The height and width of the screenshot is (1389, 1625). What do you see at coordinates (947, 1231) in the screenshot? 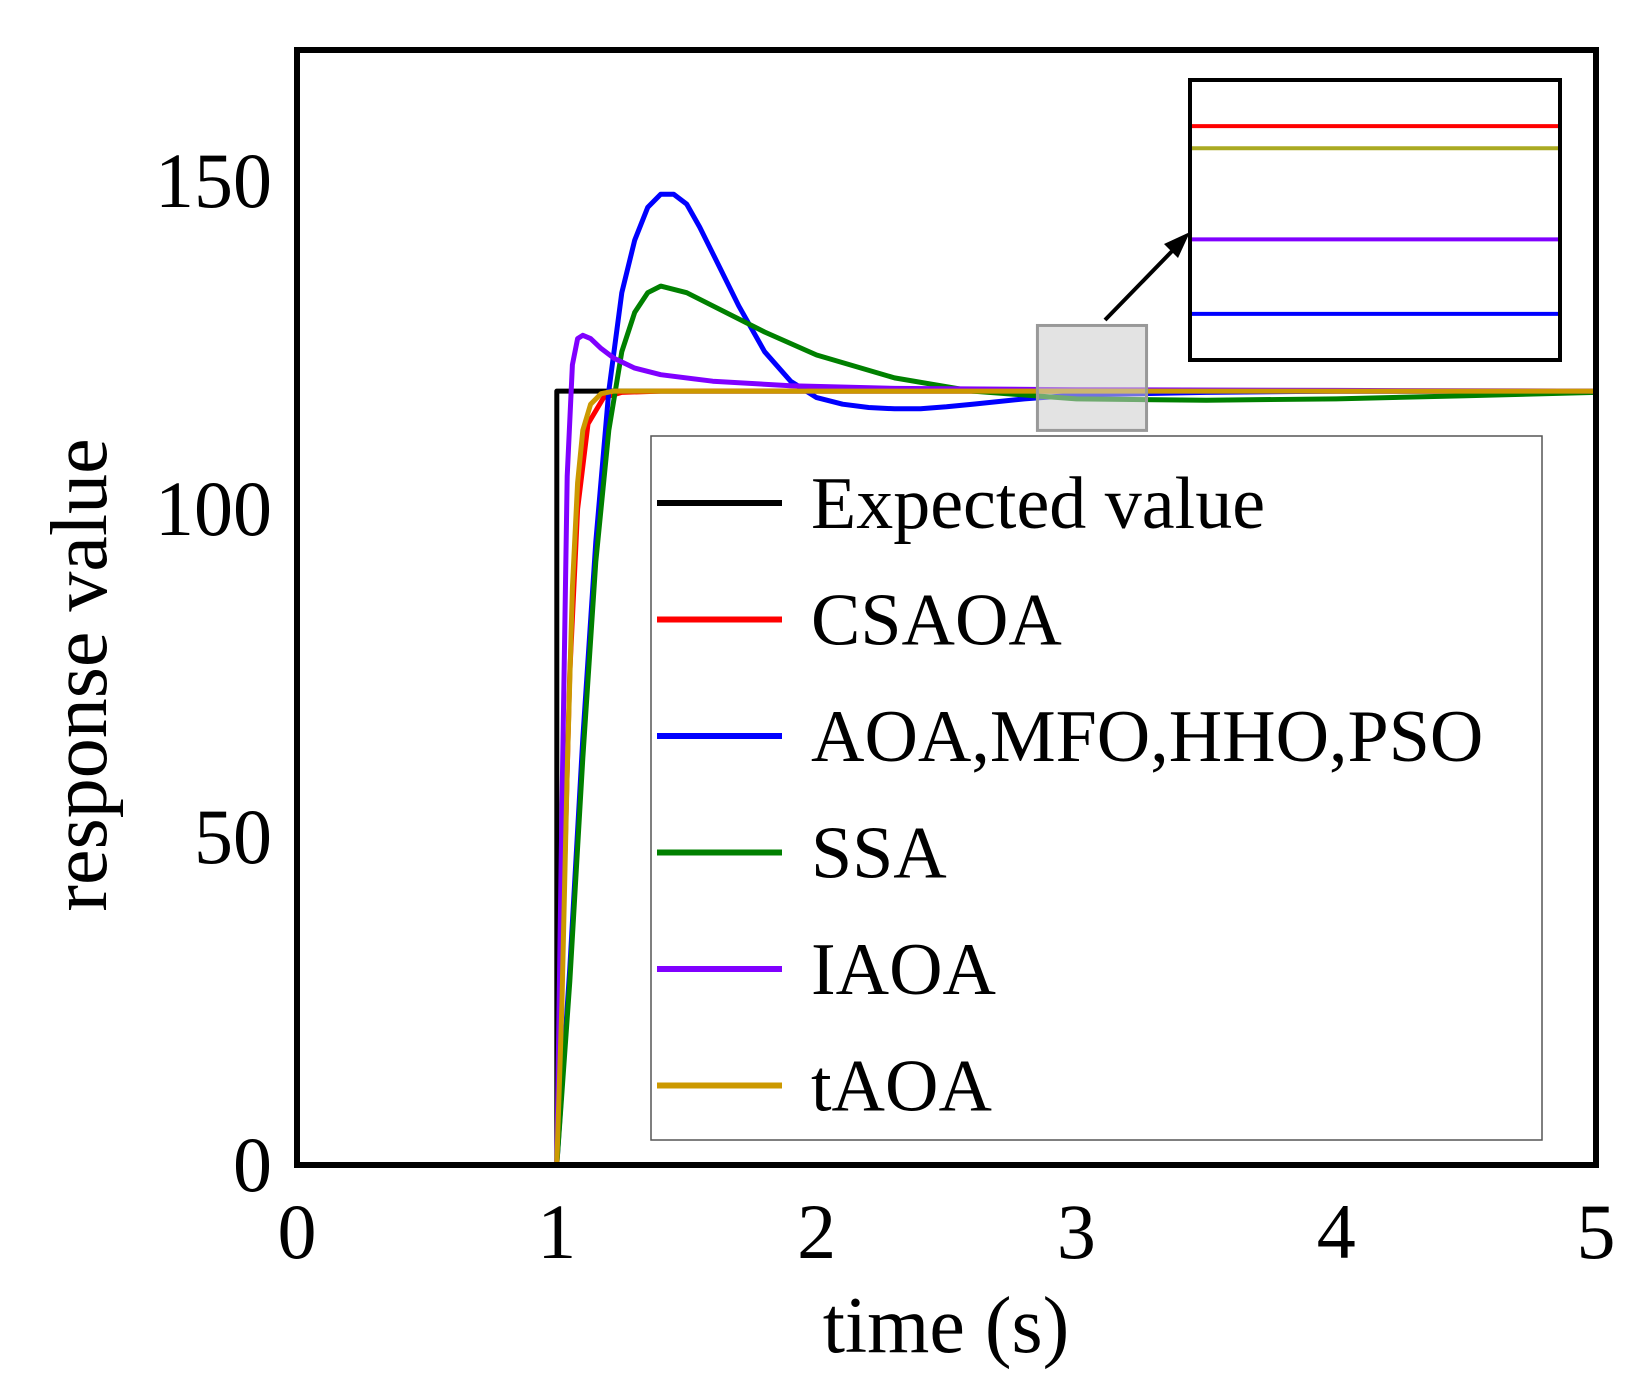
I see `x-tick-labels: 0 1 2 3 4 5` at bounding box center [947, 1231].